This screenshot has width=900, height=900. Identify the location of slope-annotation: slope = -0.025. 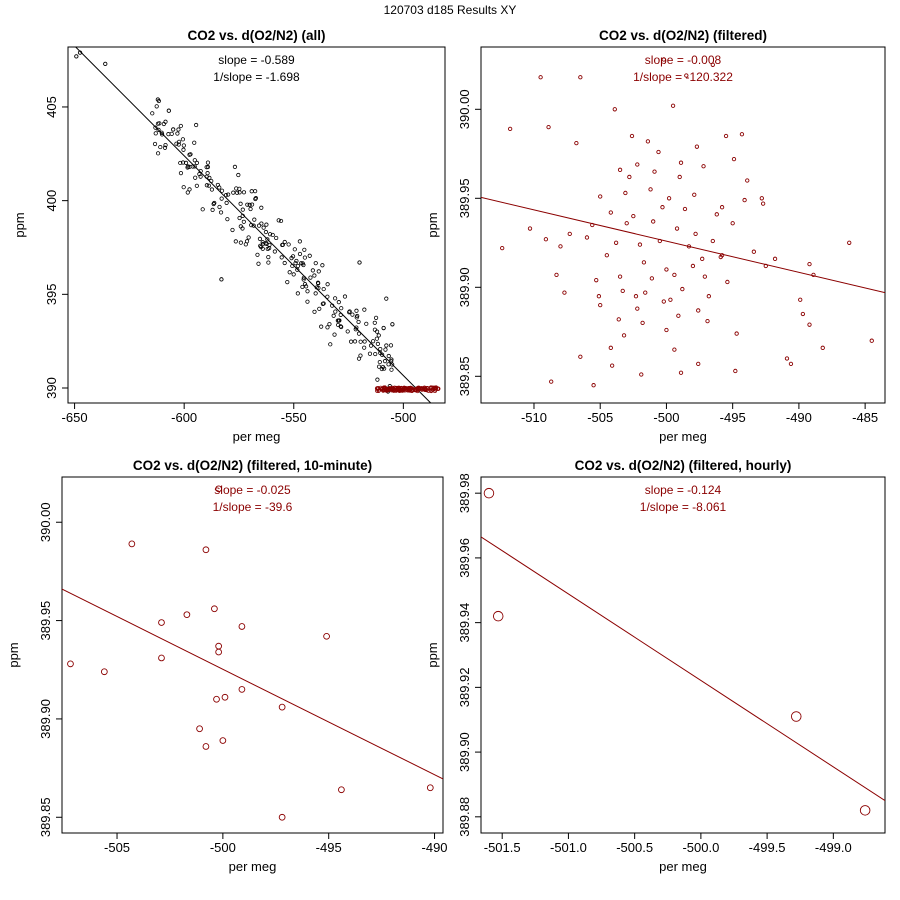
(252, 490).